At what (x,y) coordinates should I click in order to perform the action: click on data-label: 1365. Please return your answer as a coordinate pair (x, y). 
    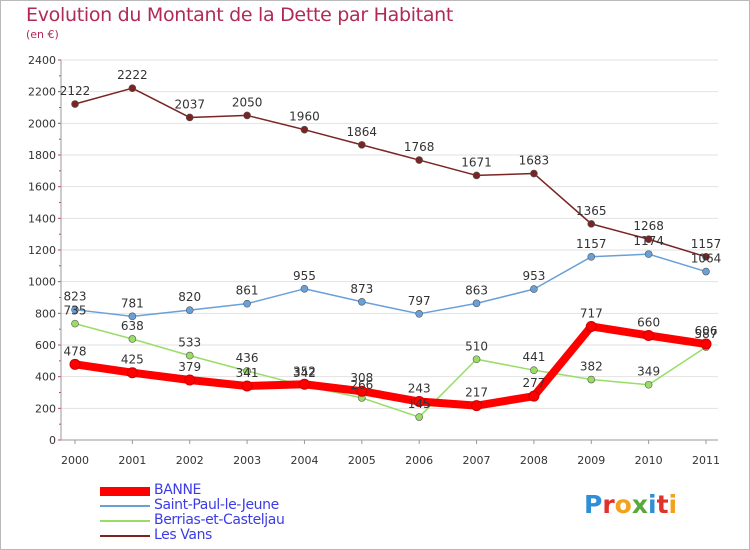
    Looking at the image, I should click on (591, 211).